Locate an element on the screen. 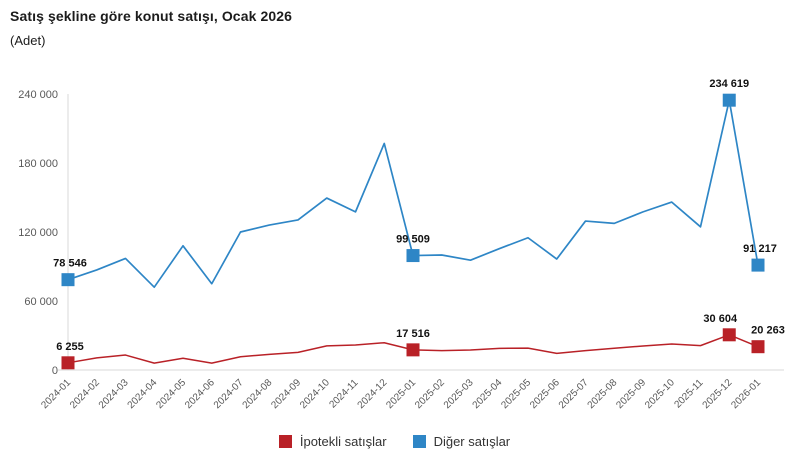 The width and height of the screenshot is (789, 468). x-tick-label: 2024-02 is located at coordinates (85, 394).